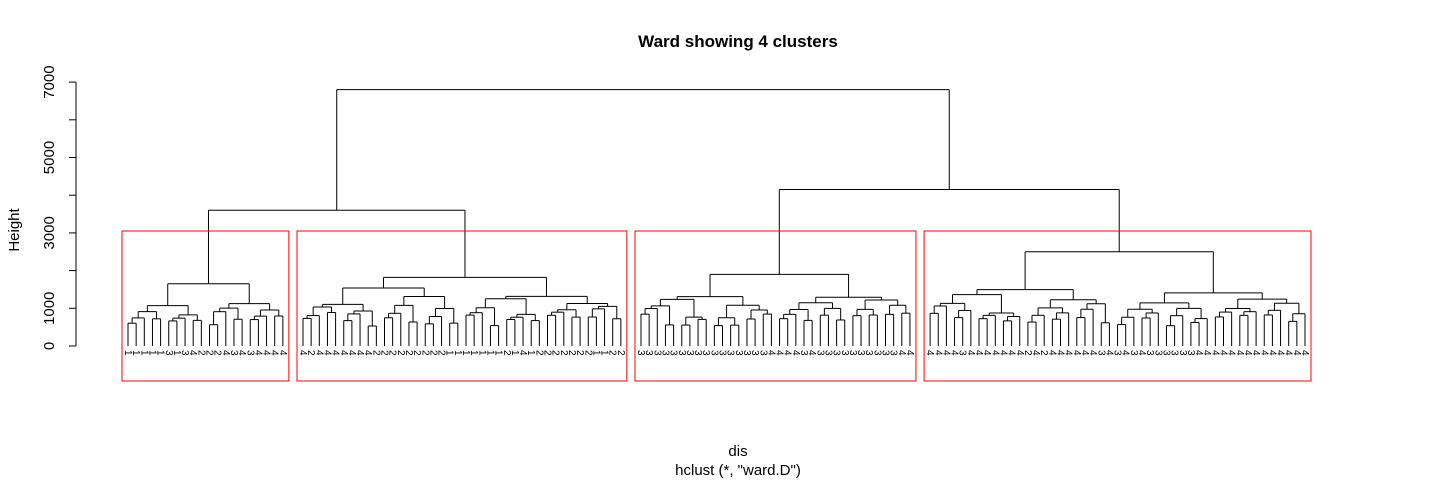 The height and width of the screenshot is (480, 1440). Describe the element at coordinates (49, 232) in the screenshot. I see `y-tick-label: 3000` at that location.